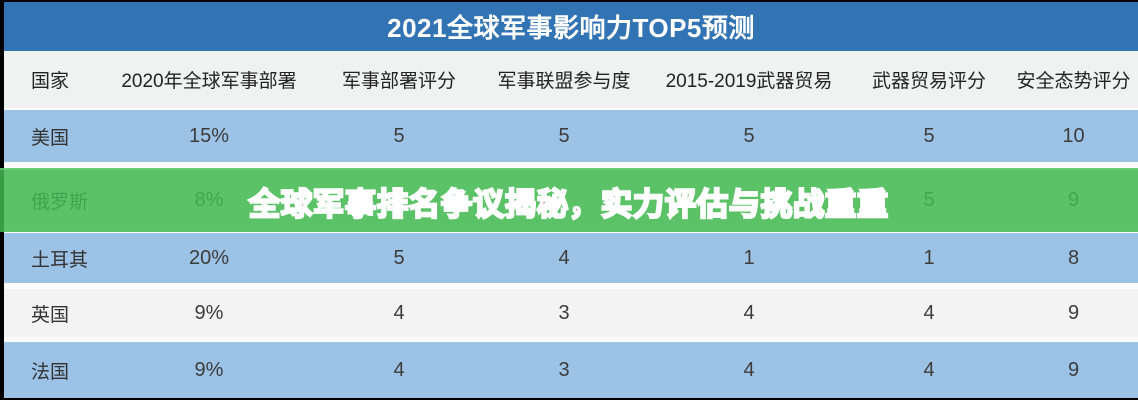 The image size is (1138, 400). Describe the element at coordinates (571, 370) in the screenshot. I see `table-row-france: 法国 9% 4 3 4 4 9` at that location.